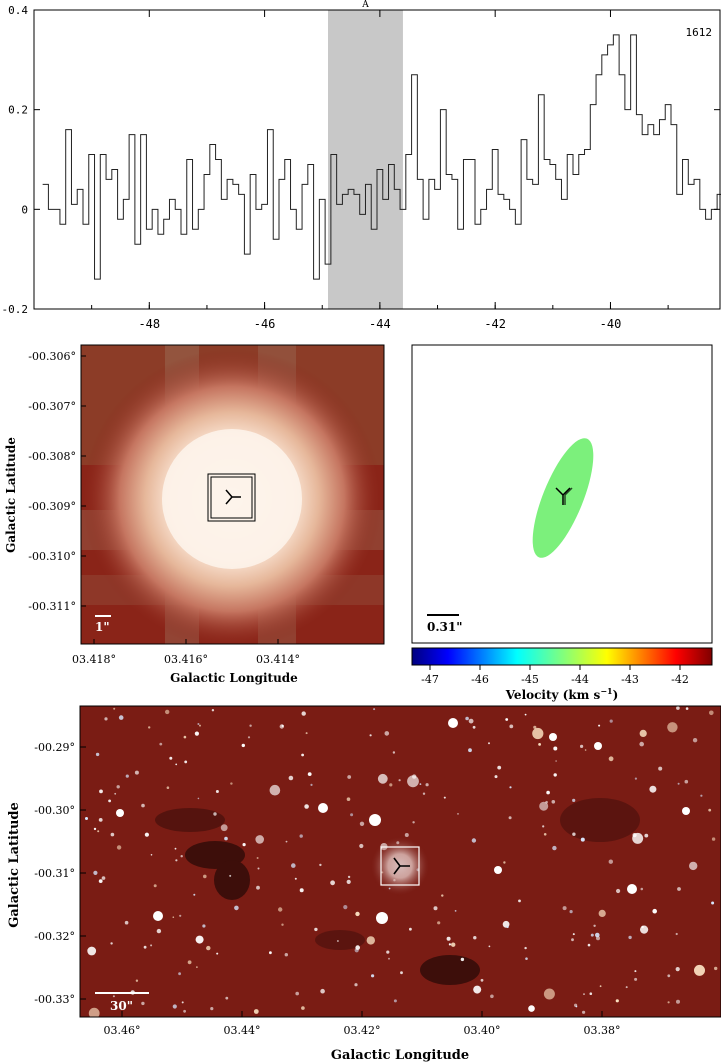 The image size is (721, 1063). What do you see at coordinates (611, 324) in the screenshot?
I see `spectrum-x-tick-label: -40` at bounding box center [611, 324].